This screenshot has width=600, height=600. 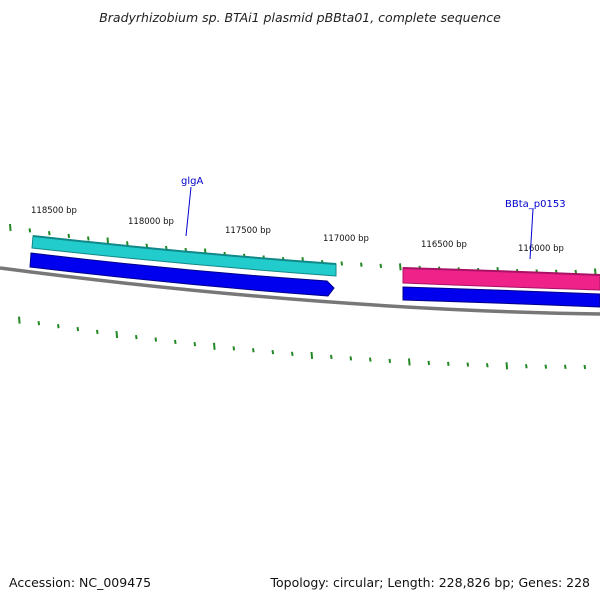 I want to click on tick-label-118000: 118000 bp, so click(x=151, y=222).